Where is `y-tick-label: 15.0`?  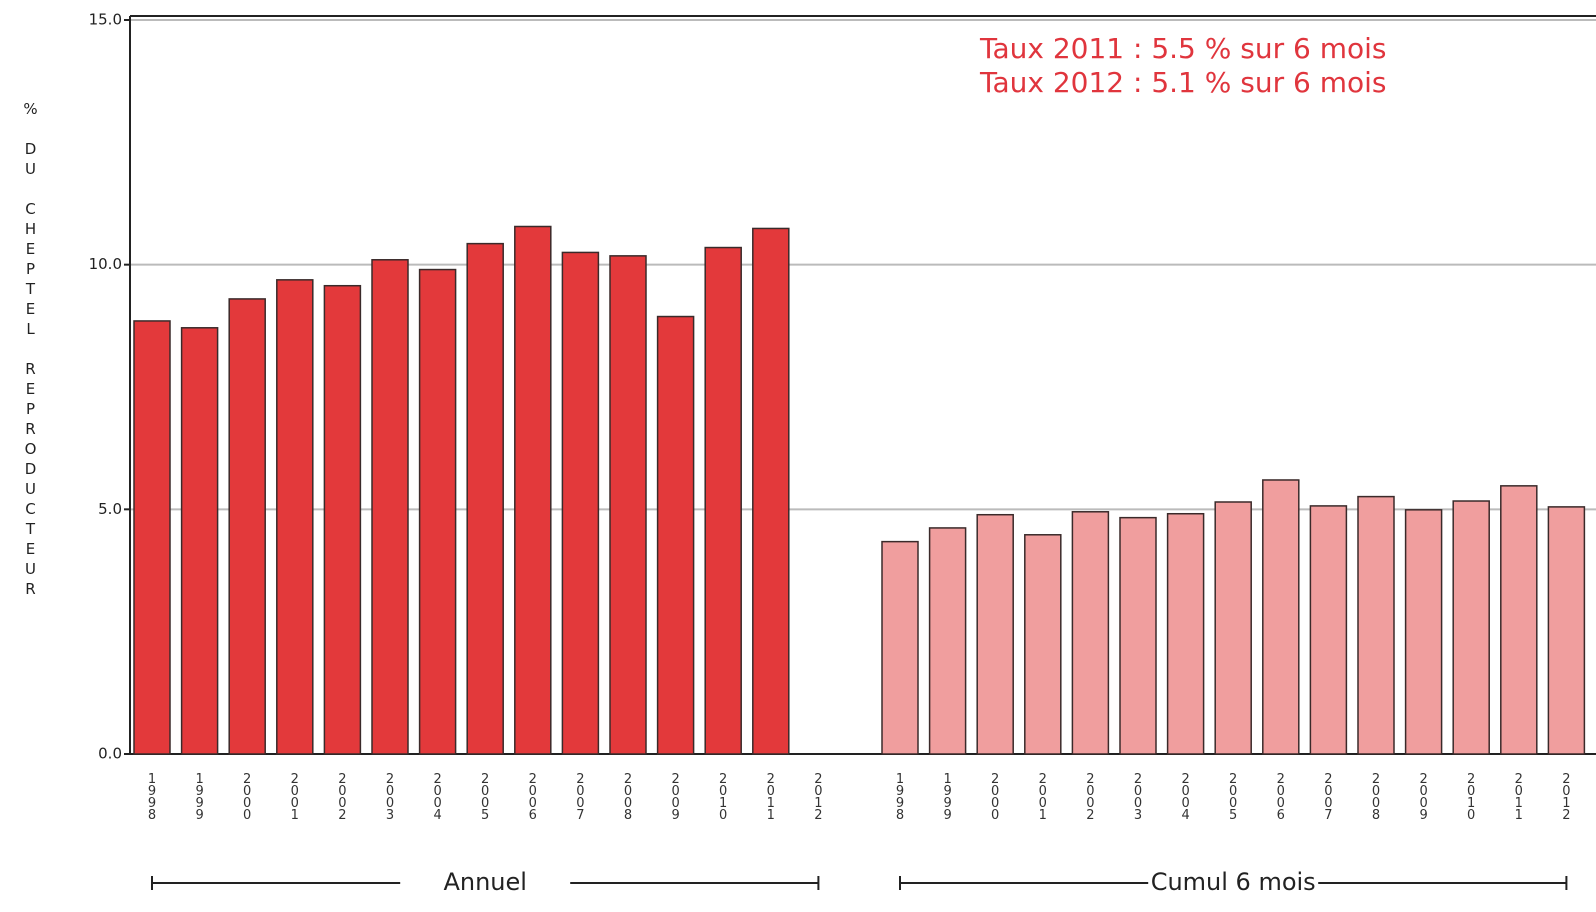 y-tick-label: 15.0 is located at coordinates (105, 20).